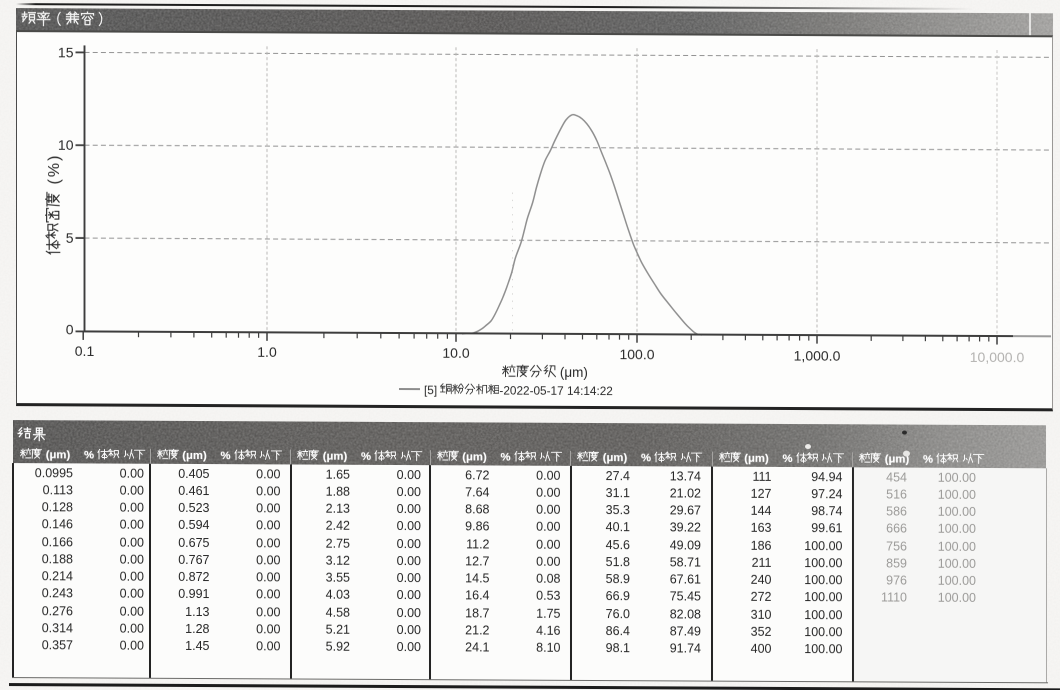  Describe the element at coordinates (85, 351) in the screenshot. I see `svg-text: 0.1` at that location.